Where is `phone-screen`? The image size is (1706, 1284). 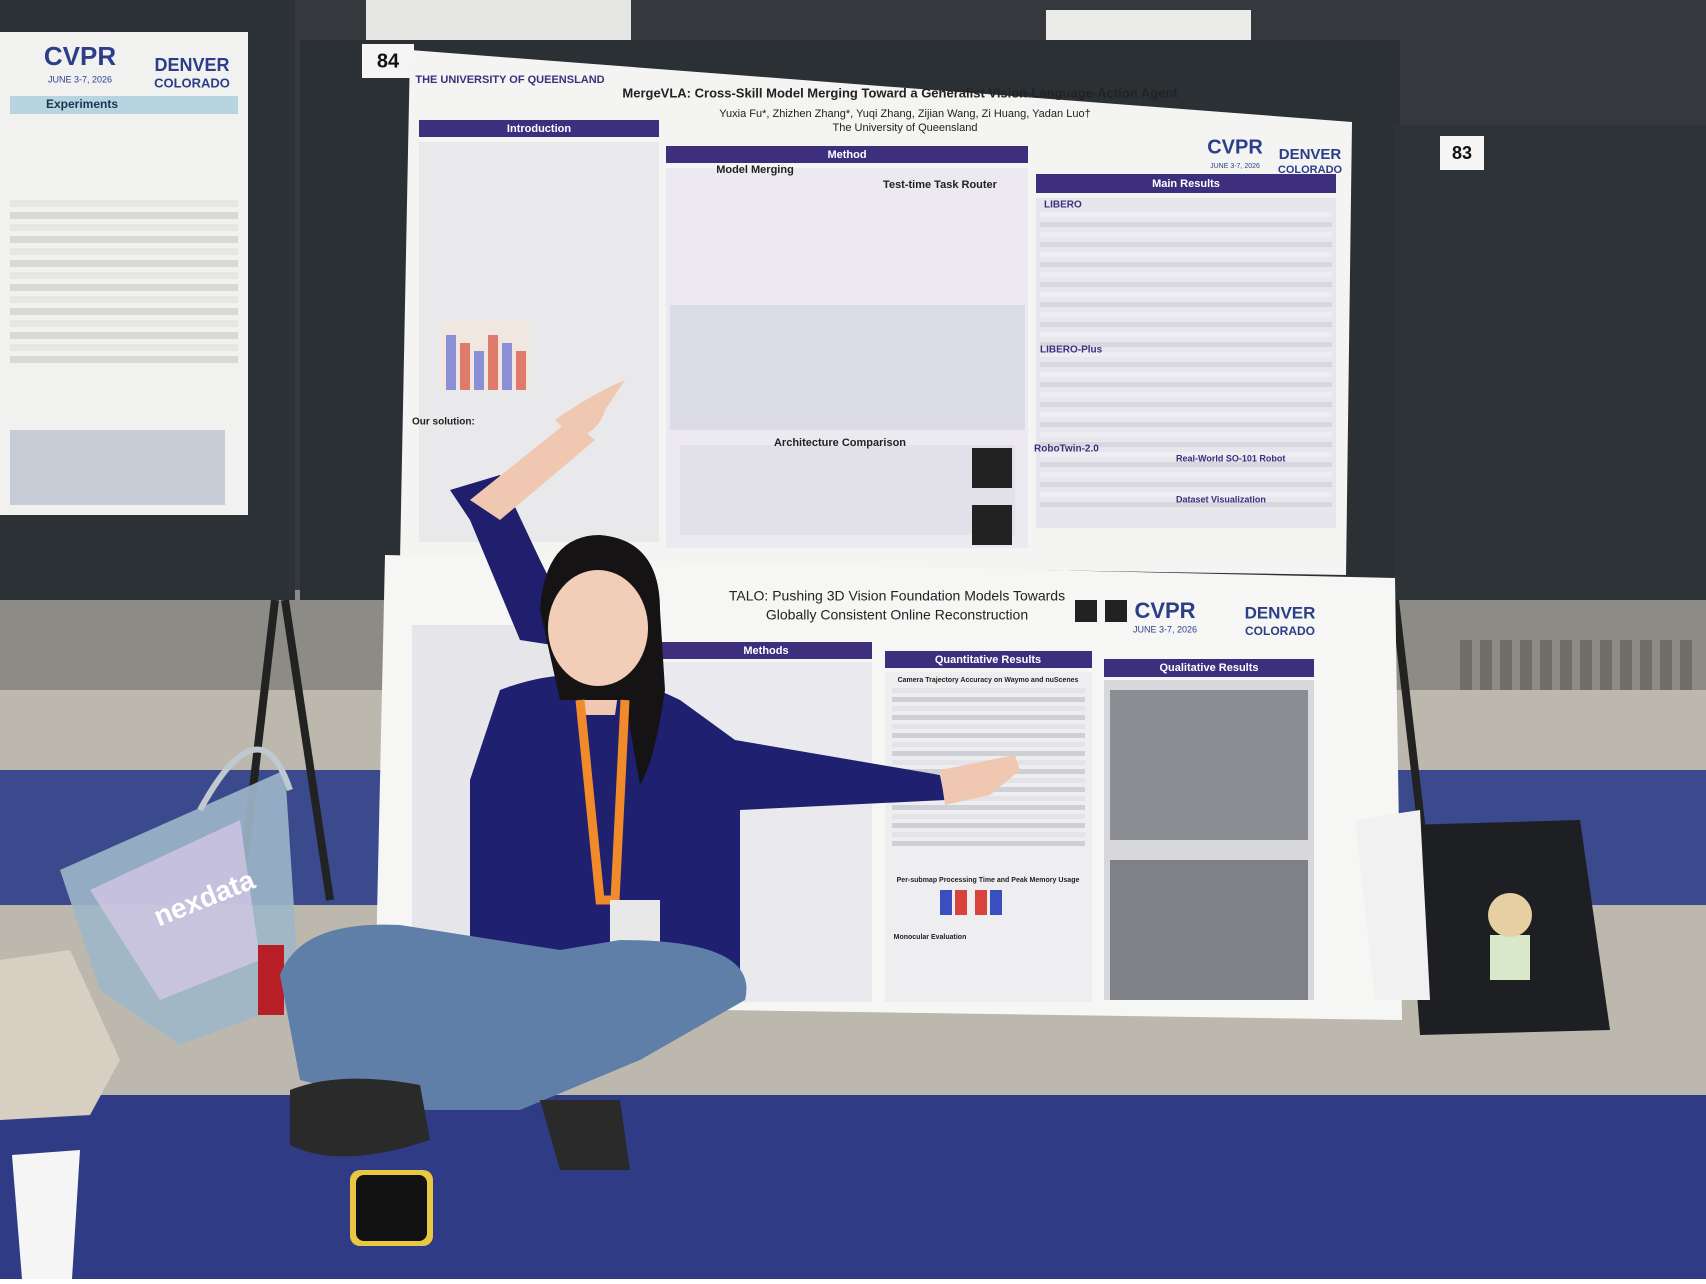 phone-screen is located at coordinates (391, 1208).